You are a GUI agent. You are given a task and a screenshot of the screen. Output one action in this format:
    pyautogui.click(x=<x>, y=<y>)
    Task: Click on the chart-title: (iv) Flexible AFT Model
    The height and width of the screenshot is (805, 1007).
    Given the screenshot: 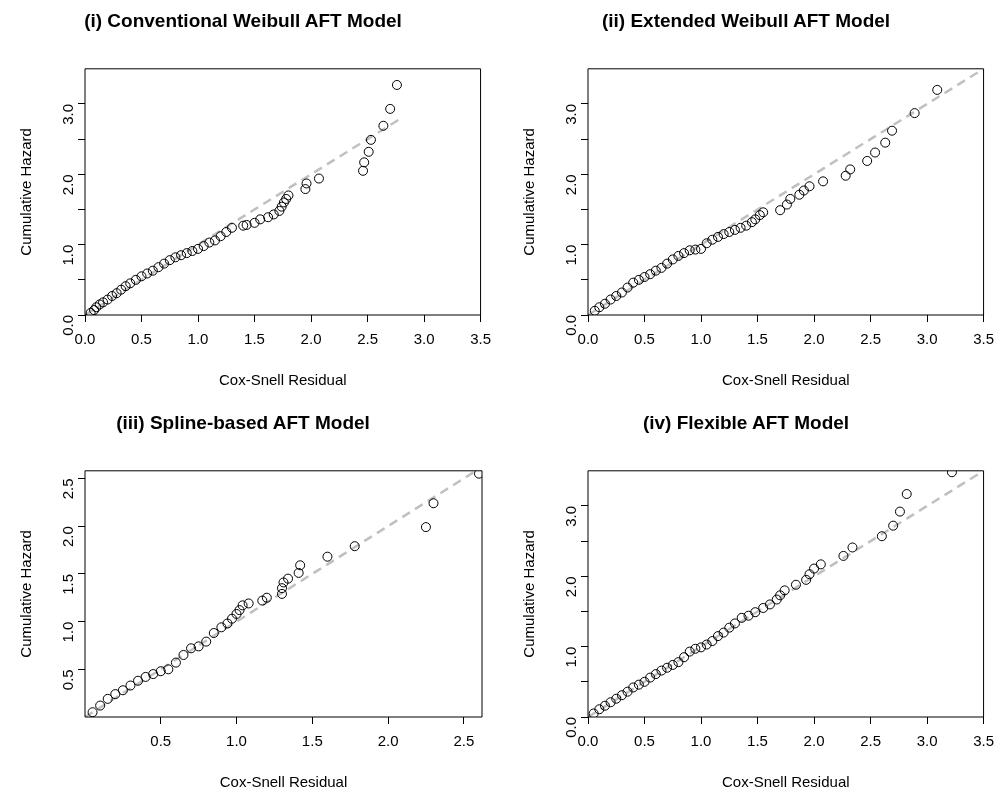 What is the action you would take?
    pyautogui.click(x=746, y=422)
    